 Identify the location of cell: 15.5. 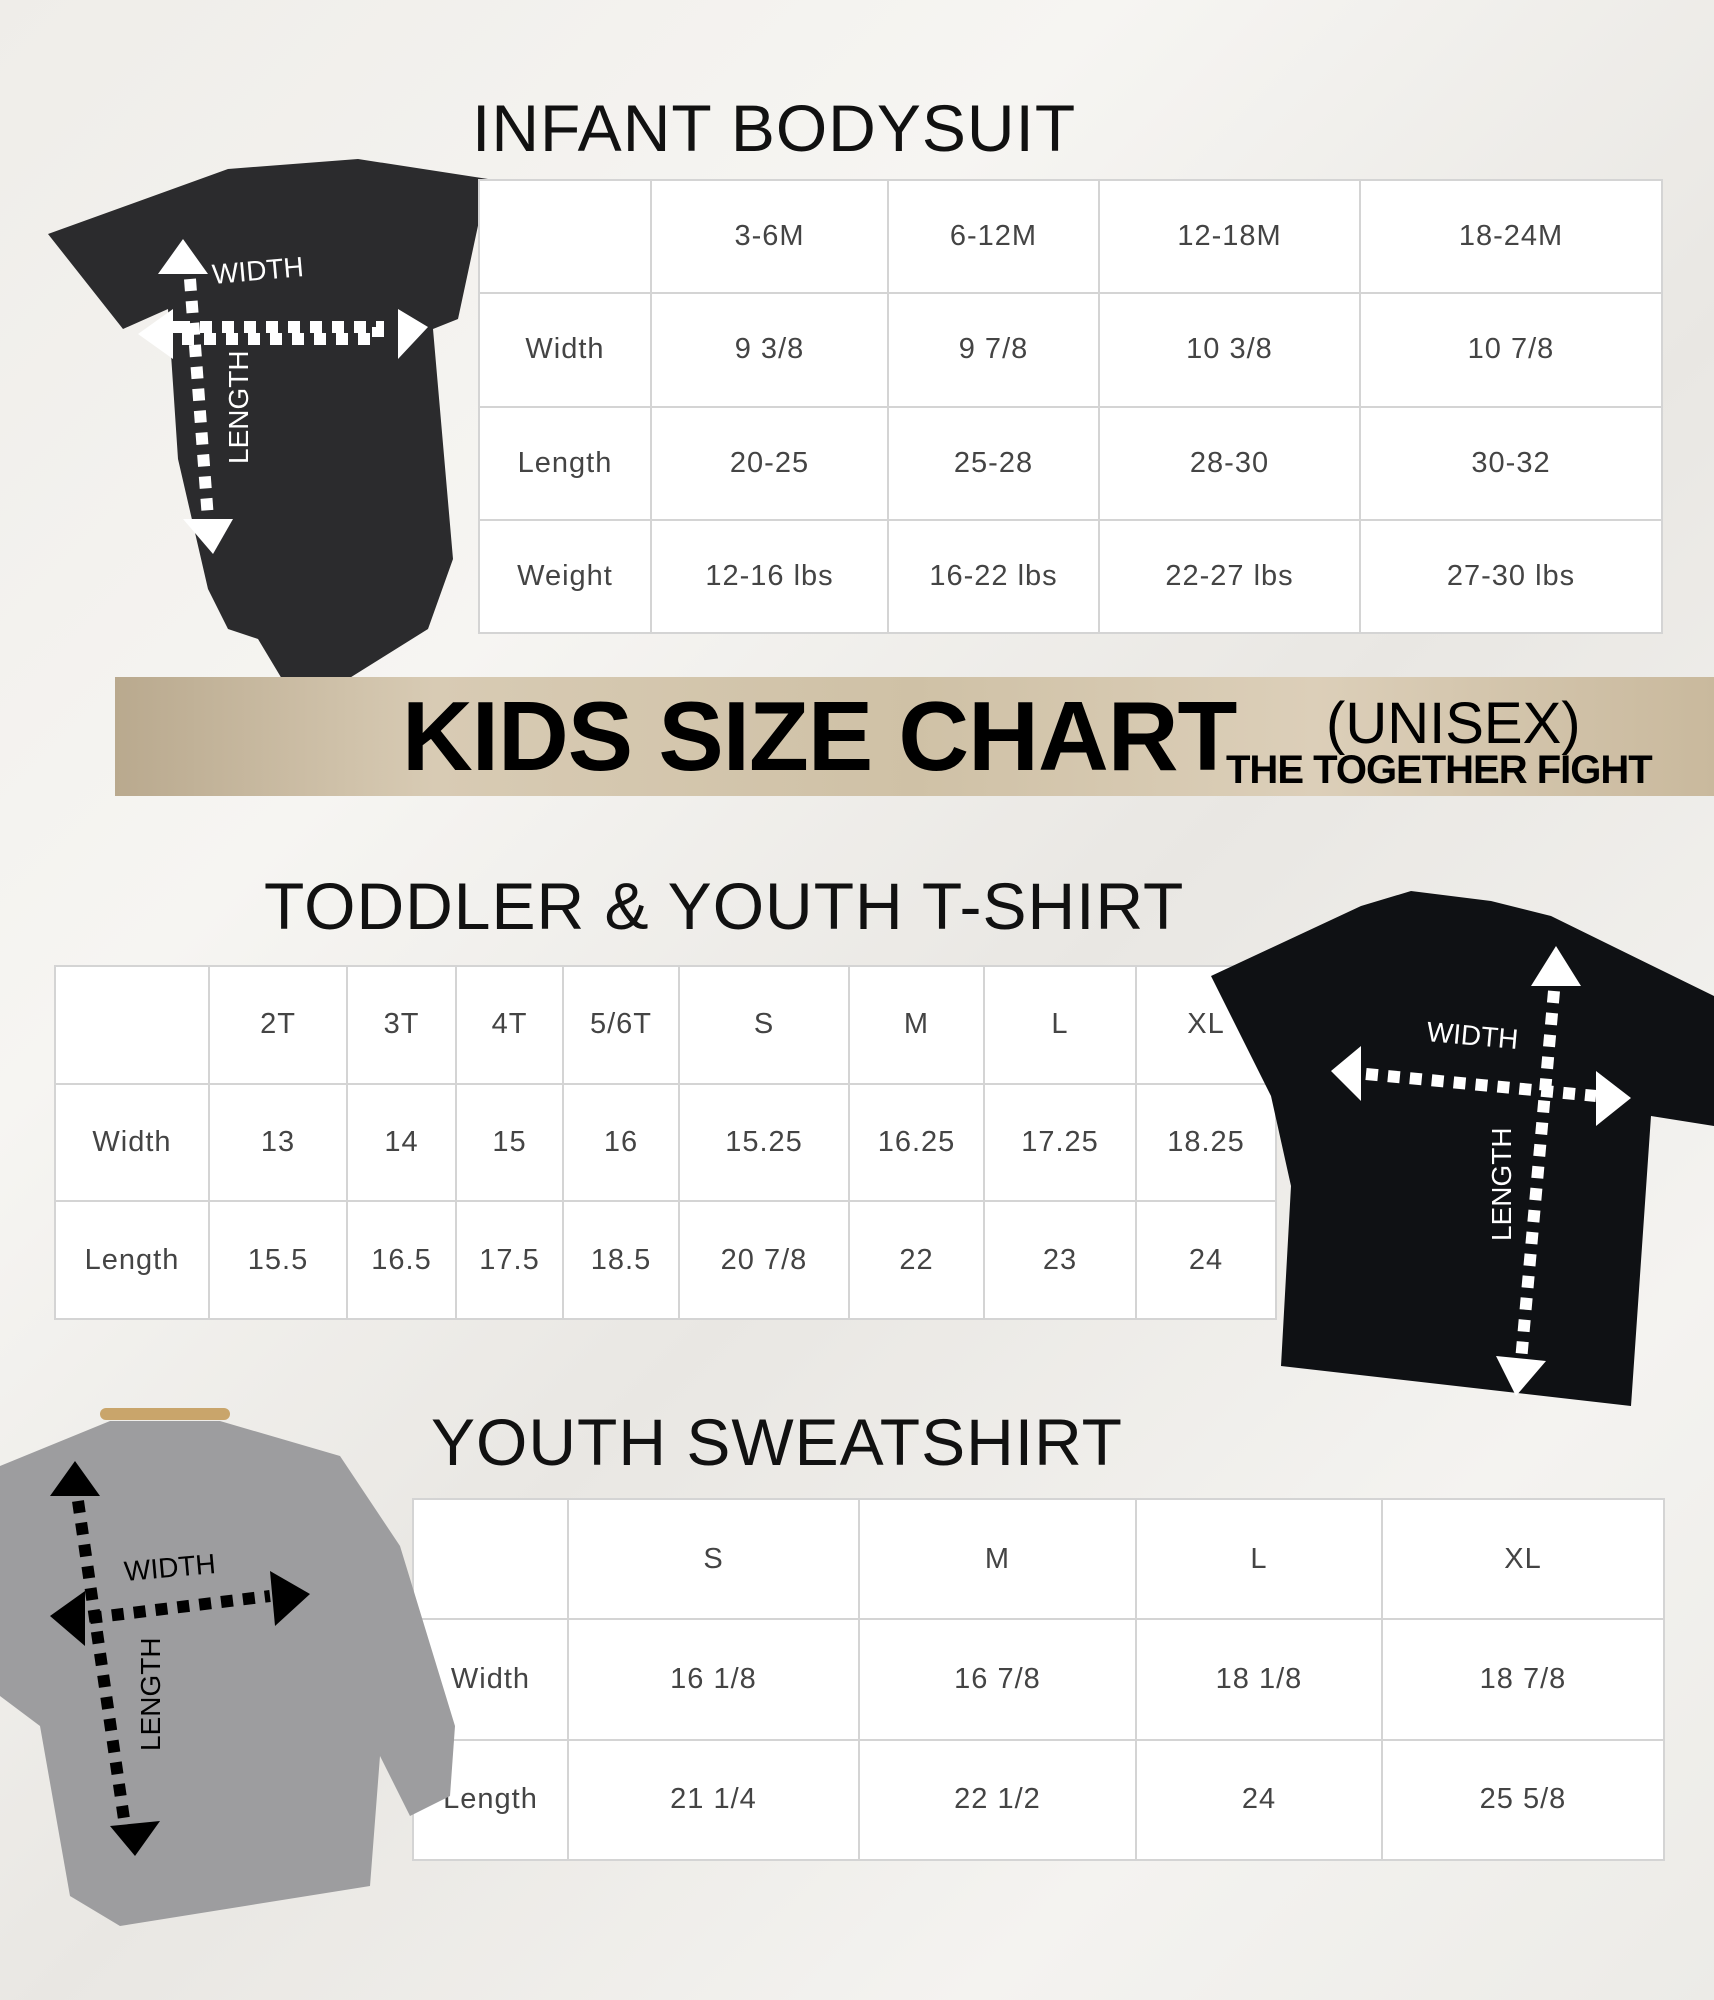
(278, 1260).